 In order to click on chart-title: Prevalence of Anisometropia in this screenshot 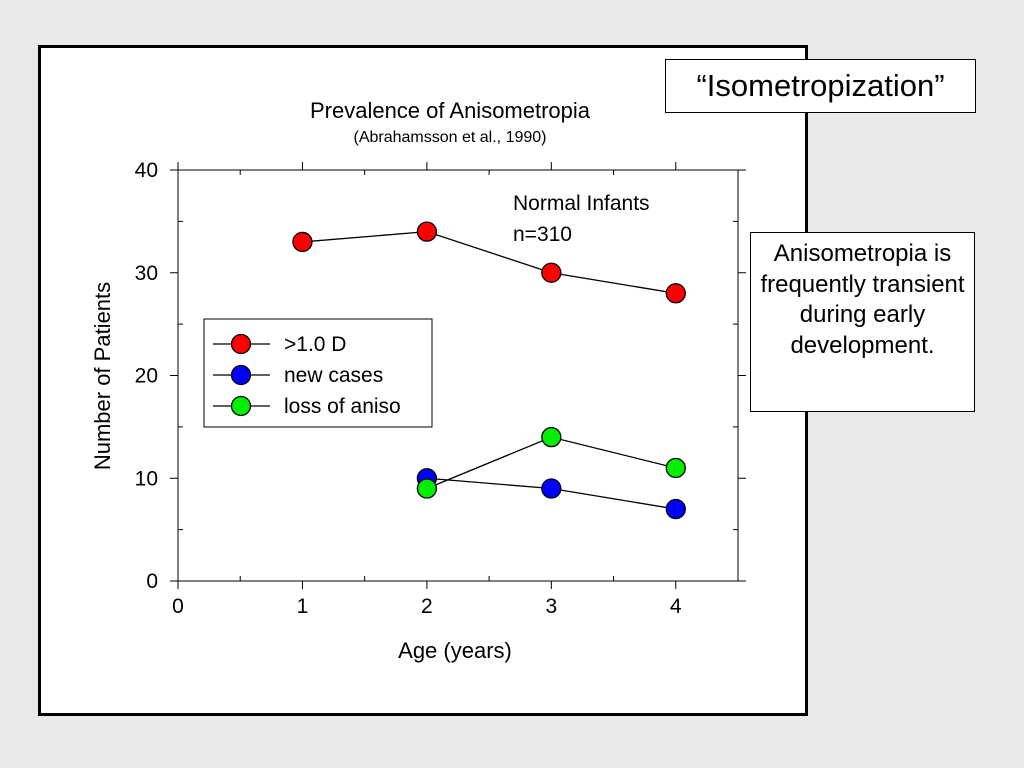, I will do `click(450, 110)`.